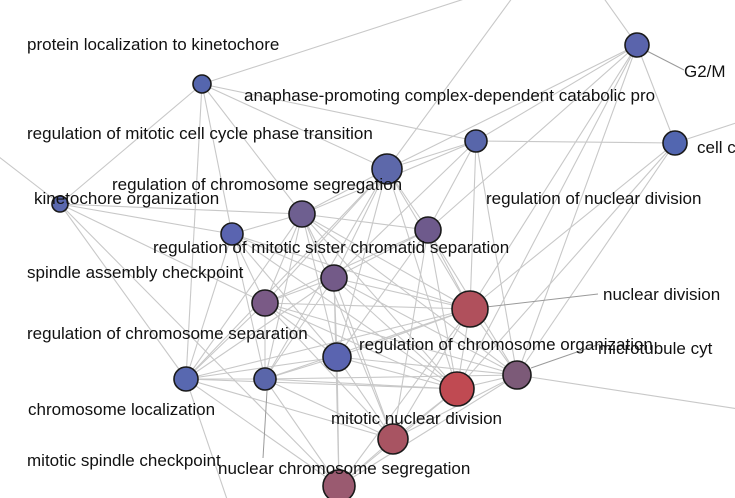  Describe the element at coordinates (565, 356) in the screenshot. I see `label-leader-line` at that location.